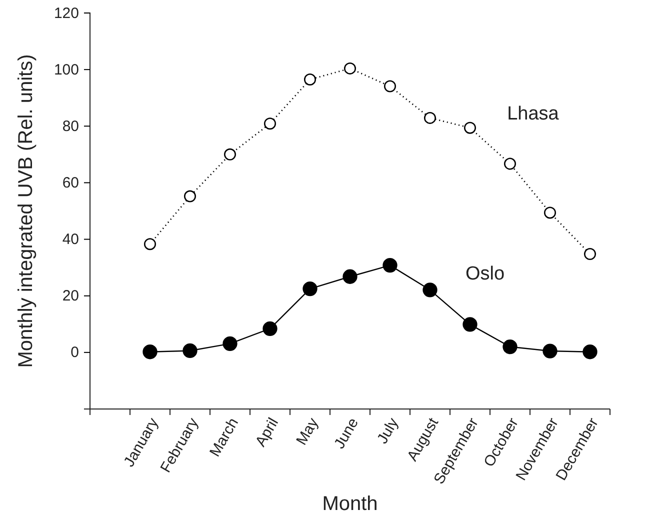  Describe the element at coordinates (66, 69) in the screenshot. I see `y-tick-label: 100` at that location.